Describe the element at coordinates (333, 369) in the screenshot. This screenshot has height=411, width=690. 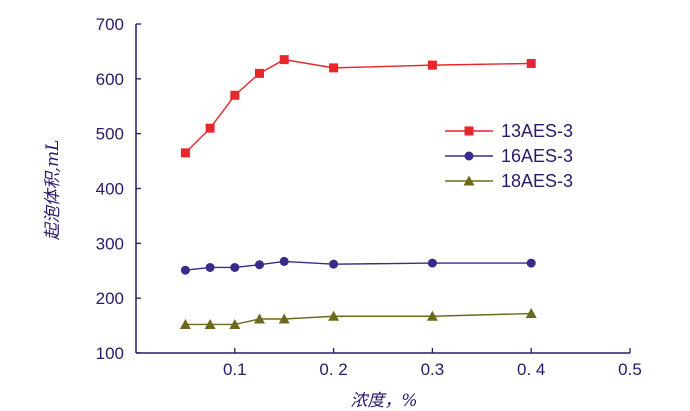
I see `x-tick-label: 0. 2` at that location.